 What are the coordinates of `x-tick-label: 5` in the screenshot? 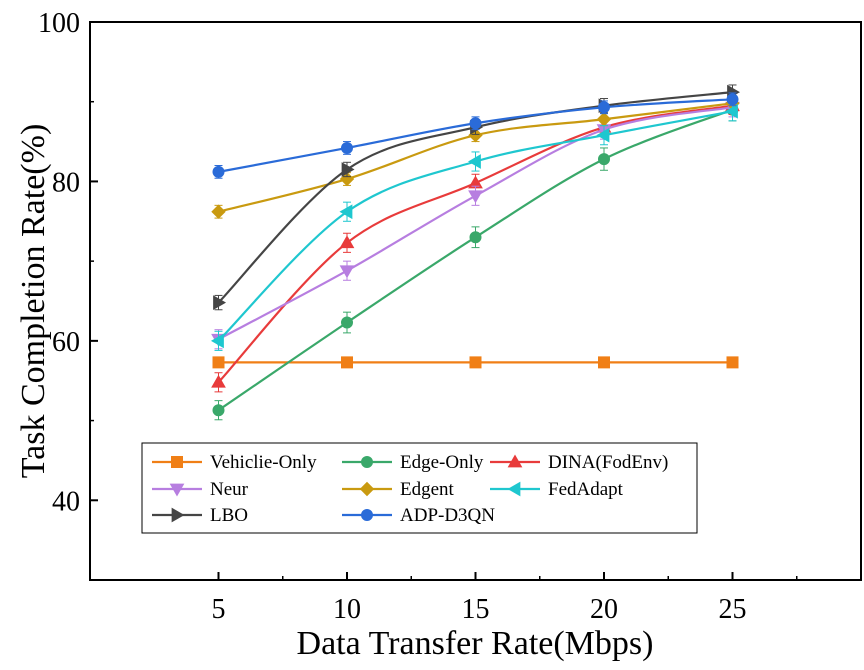 It's located at (219, 609).